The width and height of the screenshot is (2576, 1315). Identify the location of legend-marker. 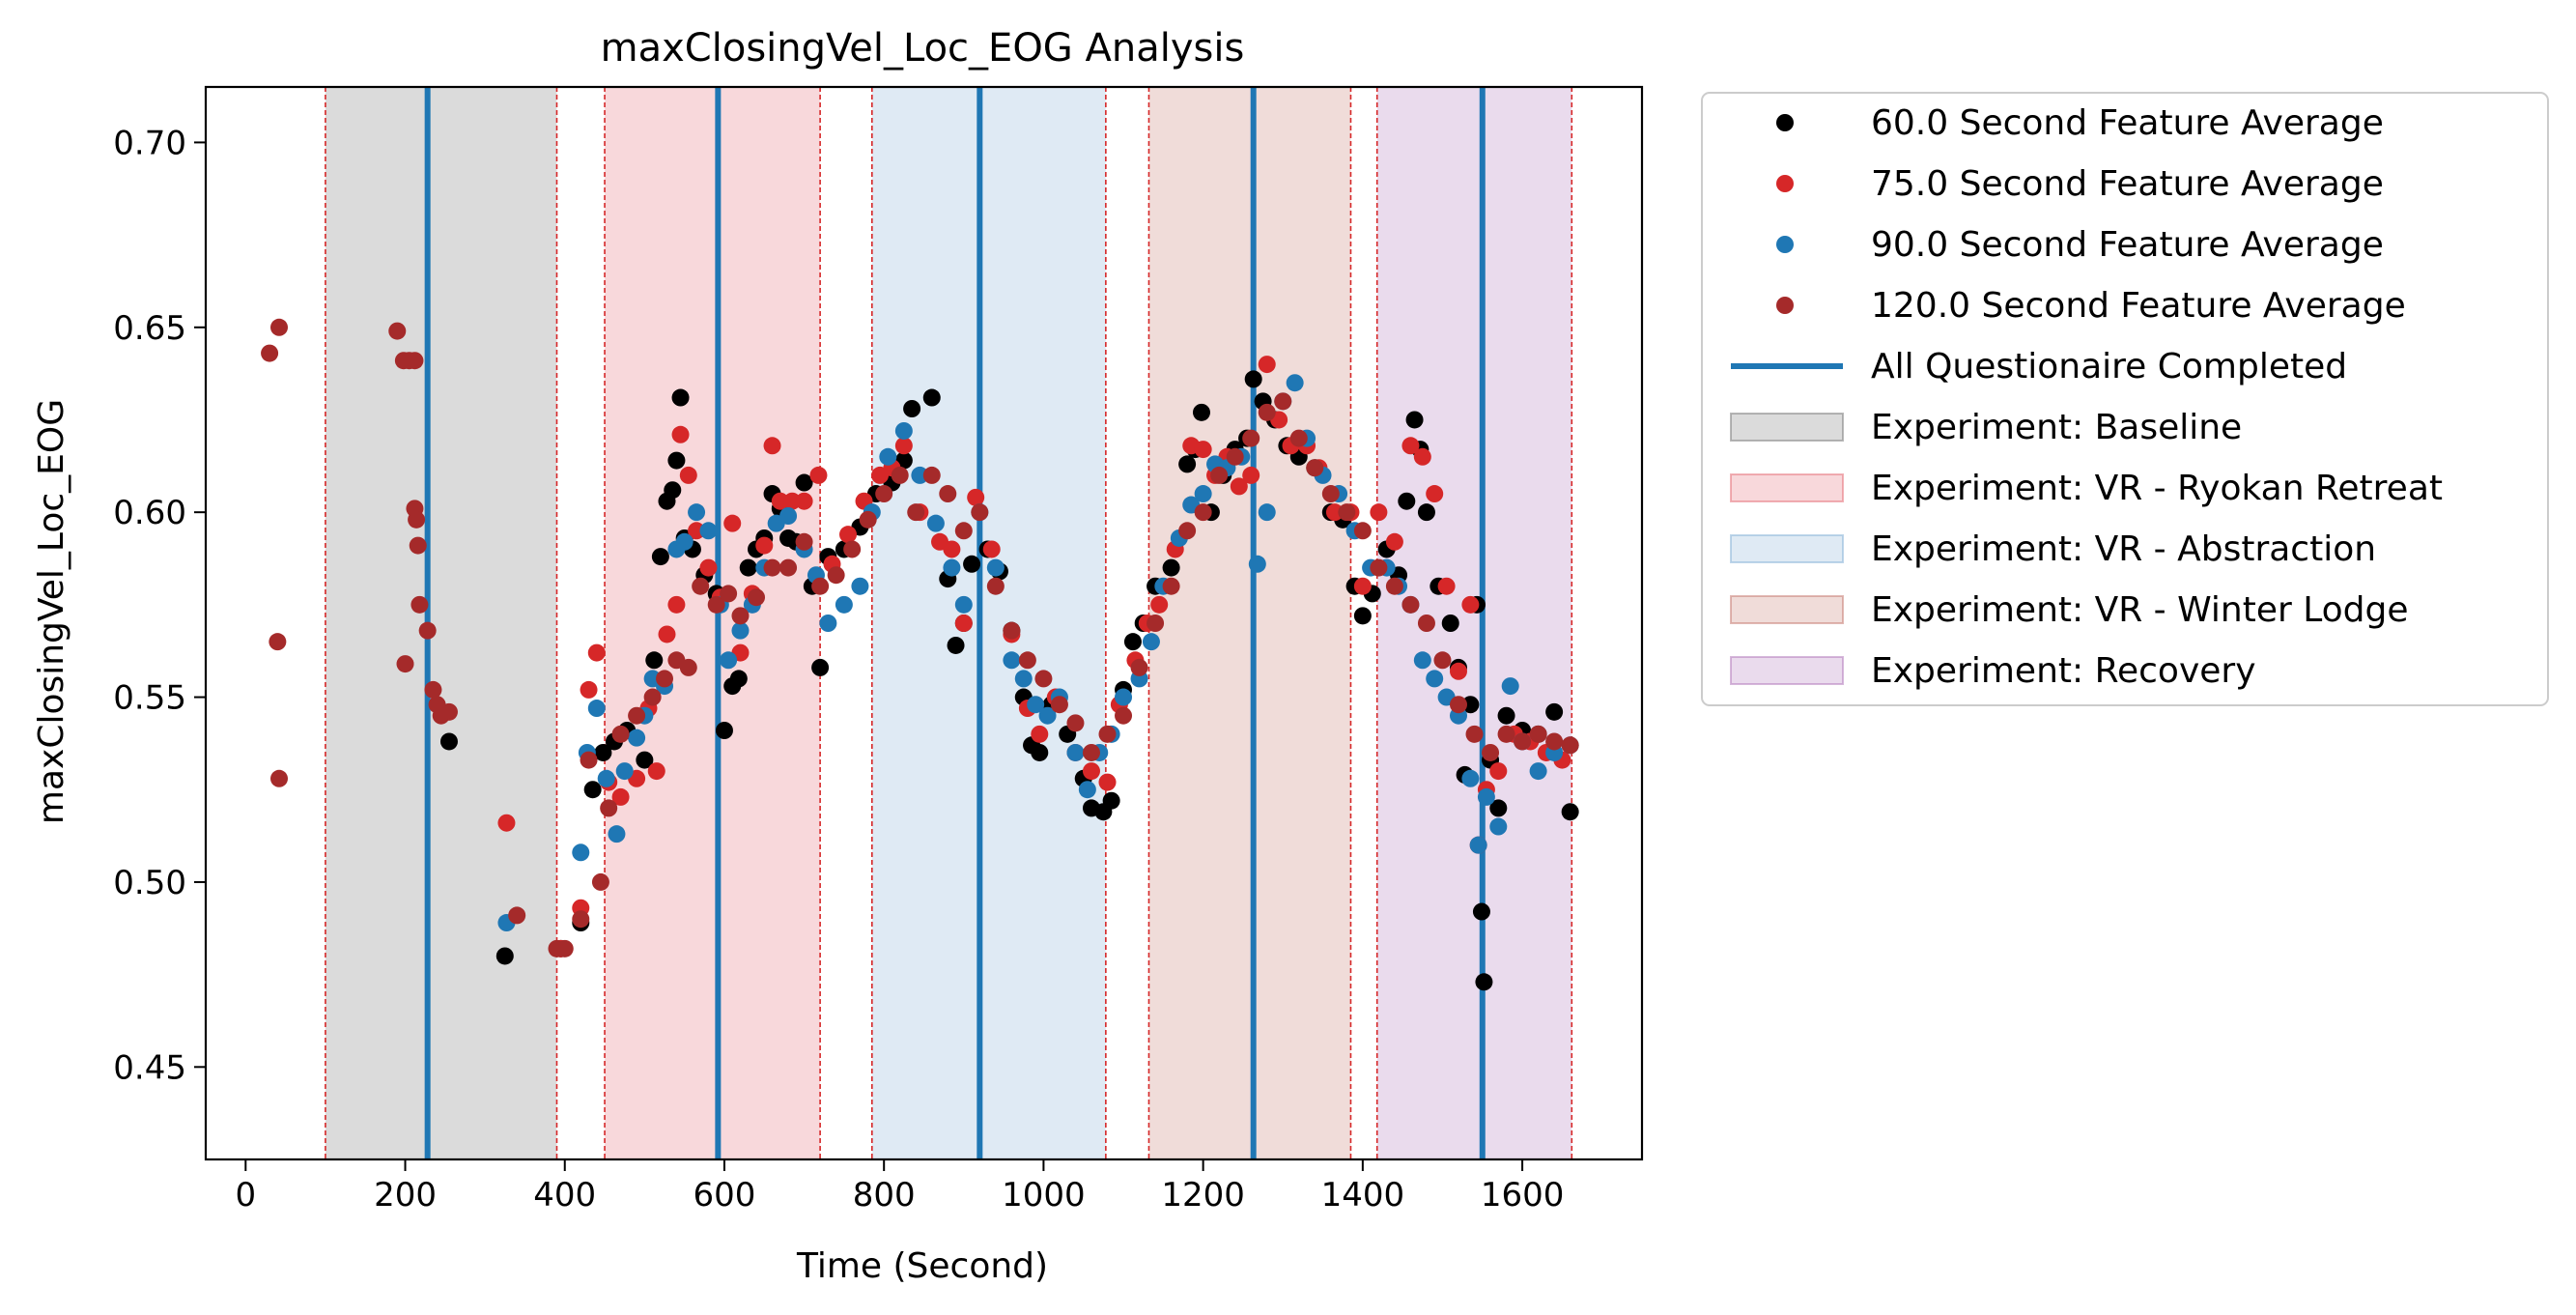
(1785, 122).